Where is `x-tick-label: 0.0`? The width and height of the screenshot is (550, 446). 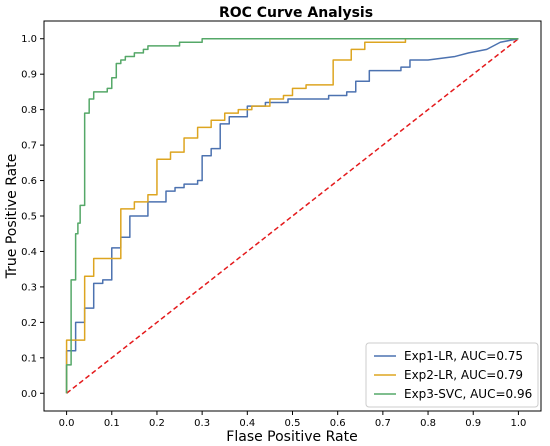
x-tick-label: 0.0 is located at coordinates (67, 423).